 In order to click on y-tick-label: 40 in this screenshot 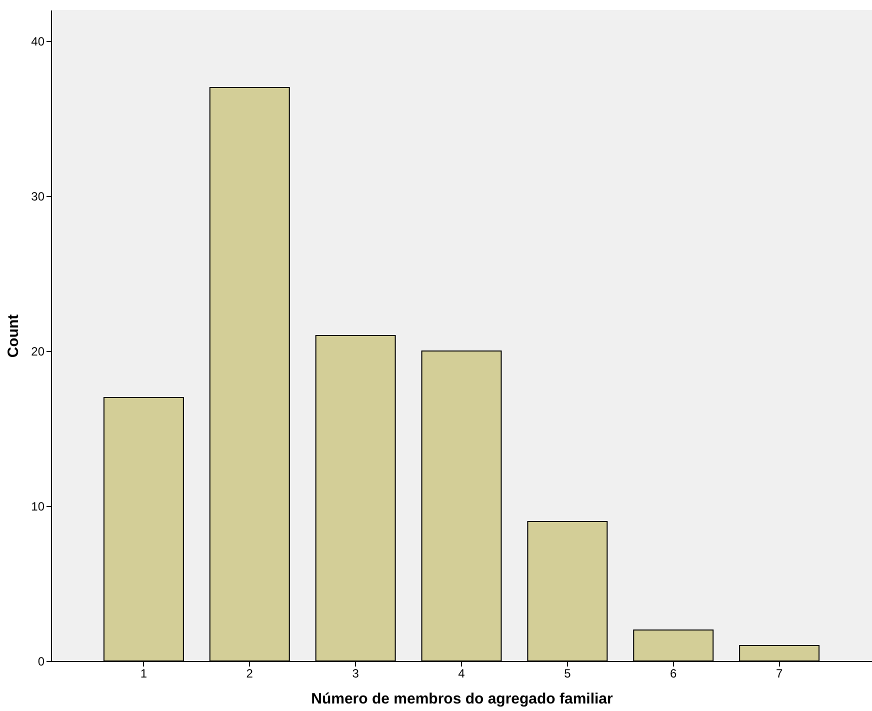, I will do `click(38, 41)`.